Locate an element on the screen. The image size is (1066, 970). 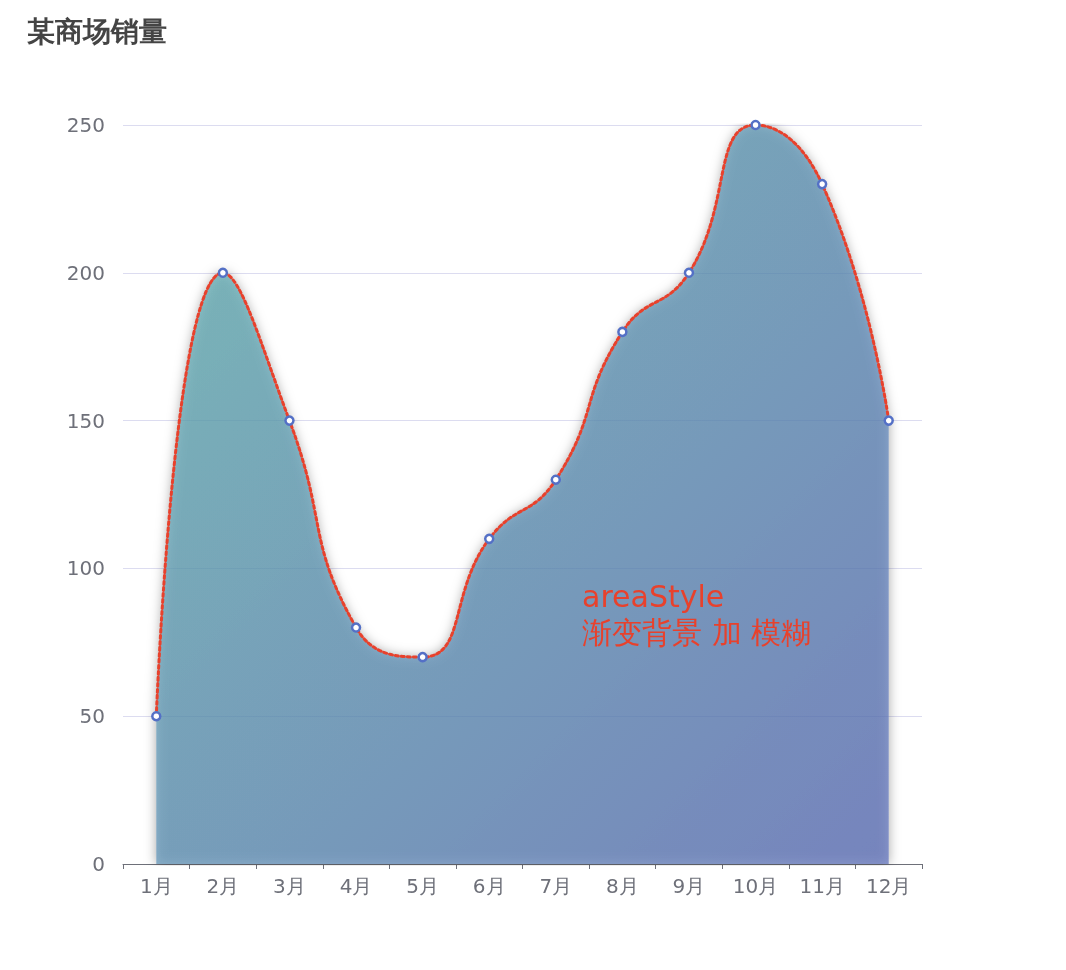
x-tick-label: 7月 is located at coordinates (556, 886).